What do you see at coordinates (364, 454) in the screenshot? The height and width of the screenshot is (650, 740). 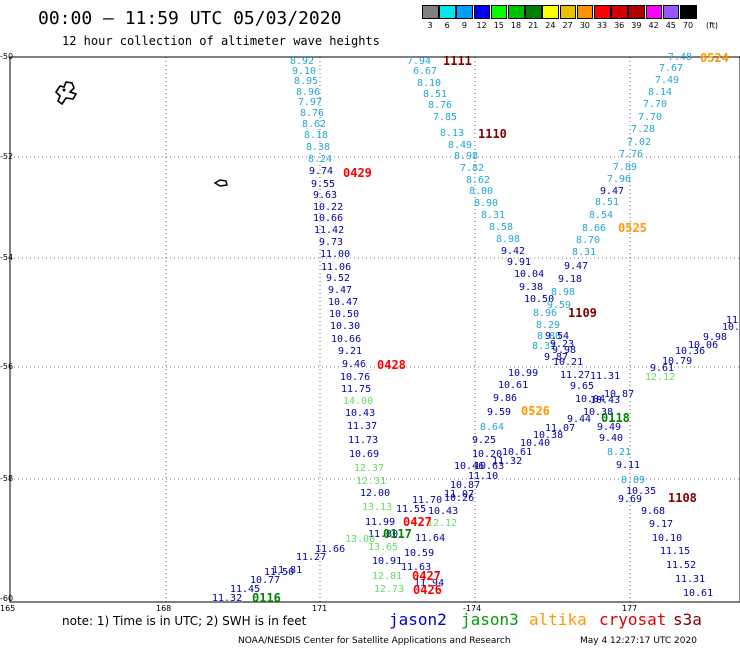 I see `swh-value: 10.69` at bounding box center [364, 454].